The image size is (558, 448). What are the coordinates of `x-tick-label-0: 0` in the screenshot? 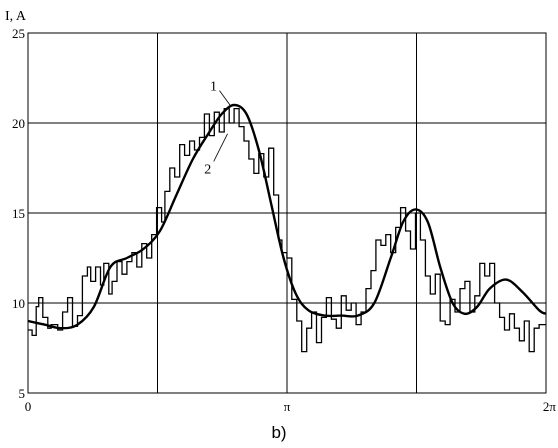 It's located at (28, 406).